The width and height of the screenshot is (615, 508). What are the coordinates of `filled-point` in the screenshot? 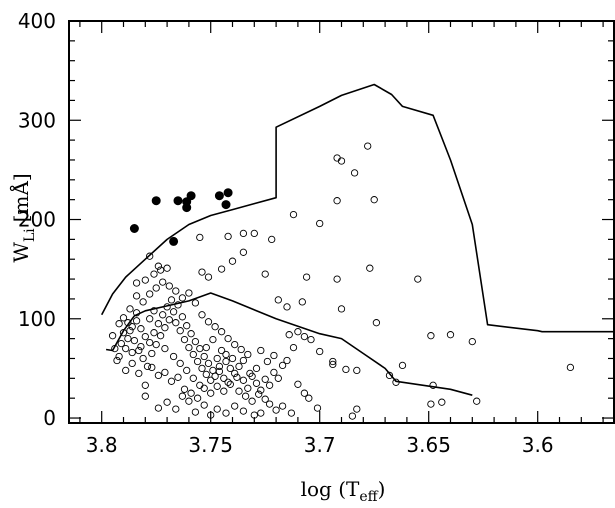 It's located at (219, 196).